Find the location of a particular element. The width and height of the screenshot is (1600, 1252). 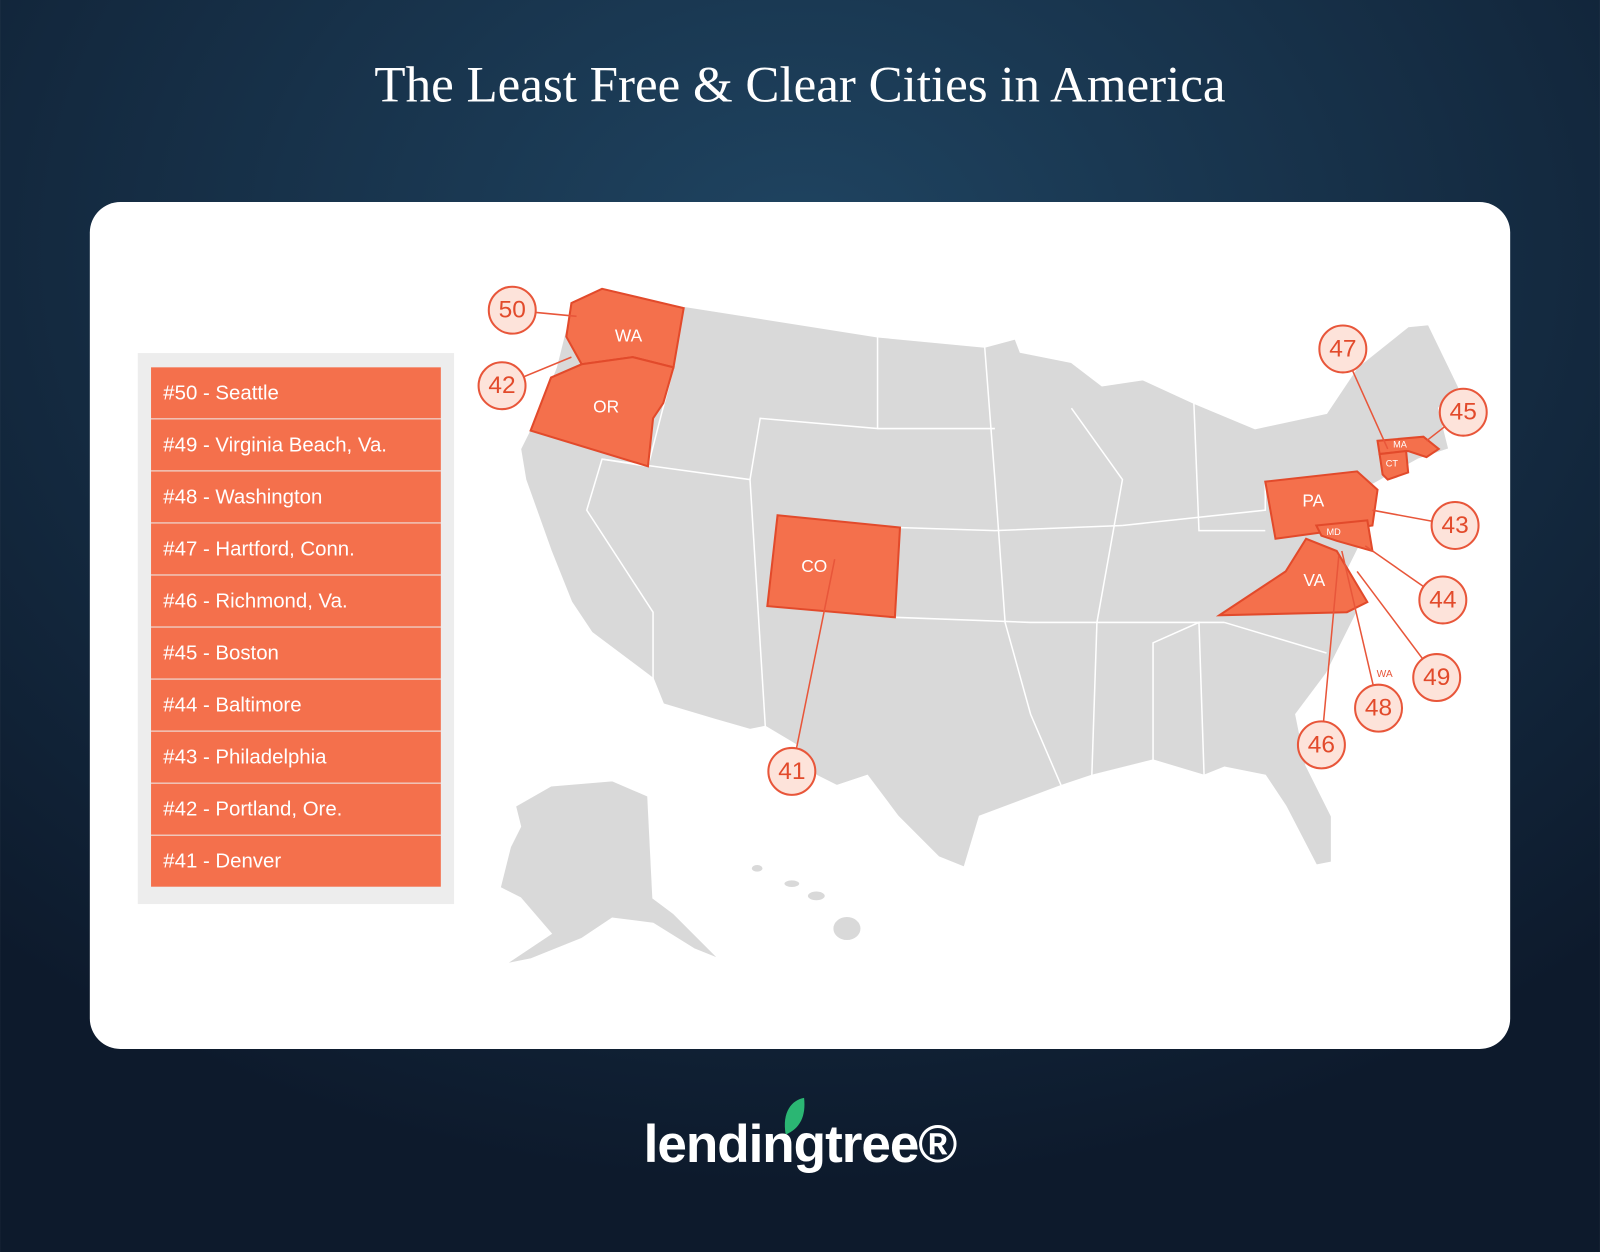

marker-text: 48 is located at coordinates (1378, 708).